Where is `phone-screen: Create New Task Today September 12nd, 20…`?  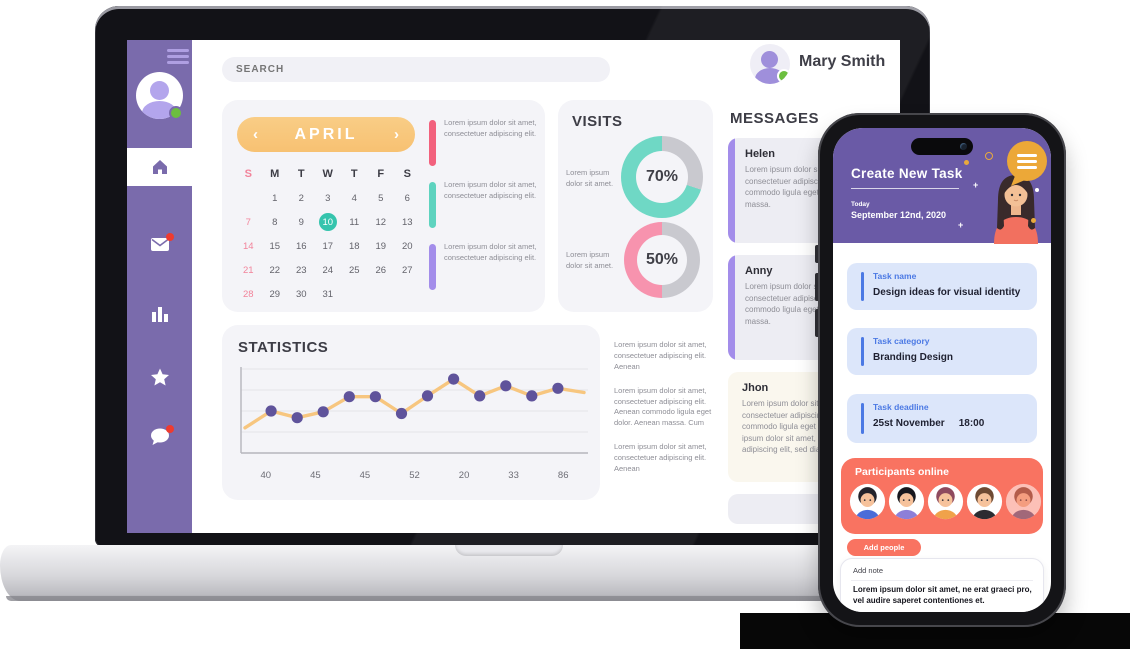 phone-screen: Create New Task Today September 12nd, 20… is located at coordinates (942, 370).